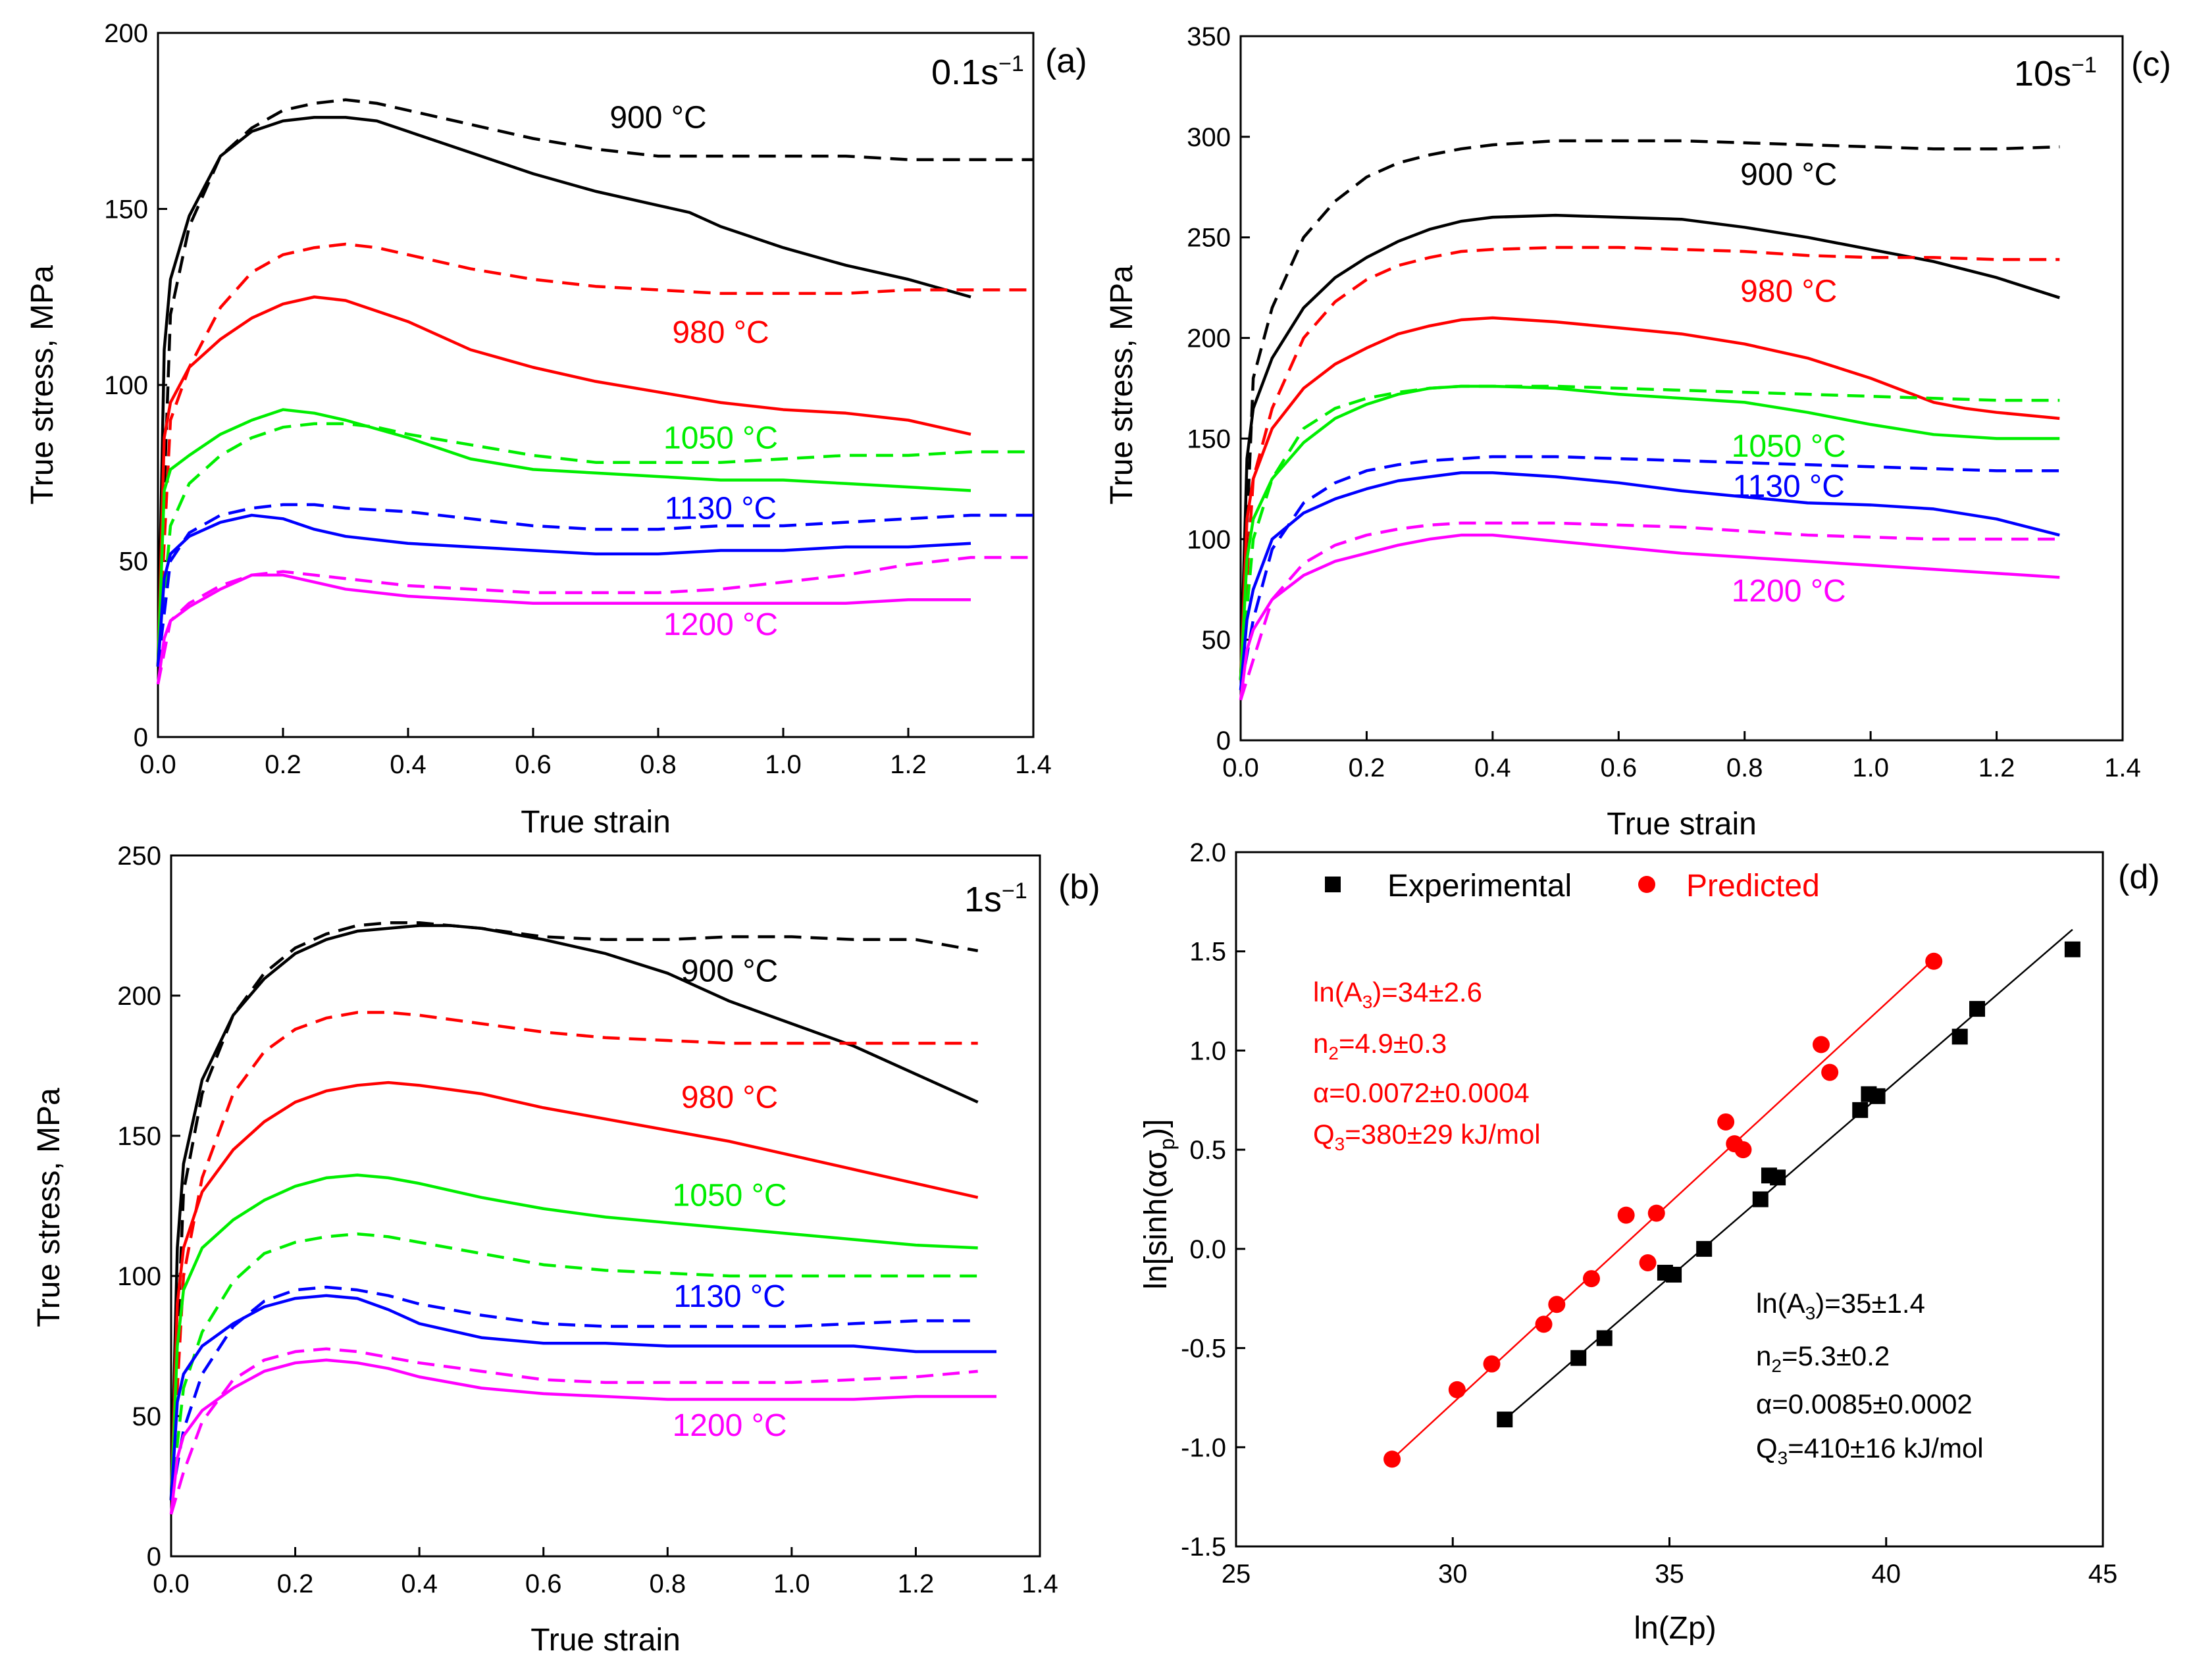 Image resolution: width=2195 pixels, height=1680 pixels. I want to click on y-tick-label: 1.5, so click(1207, 952).